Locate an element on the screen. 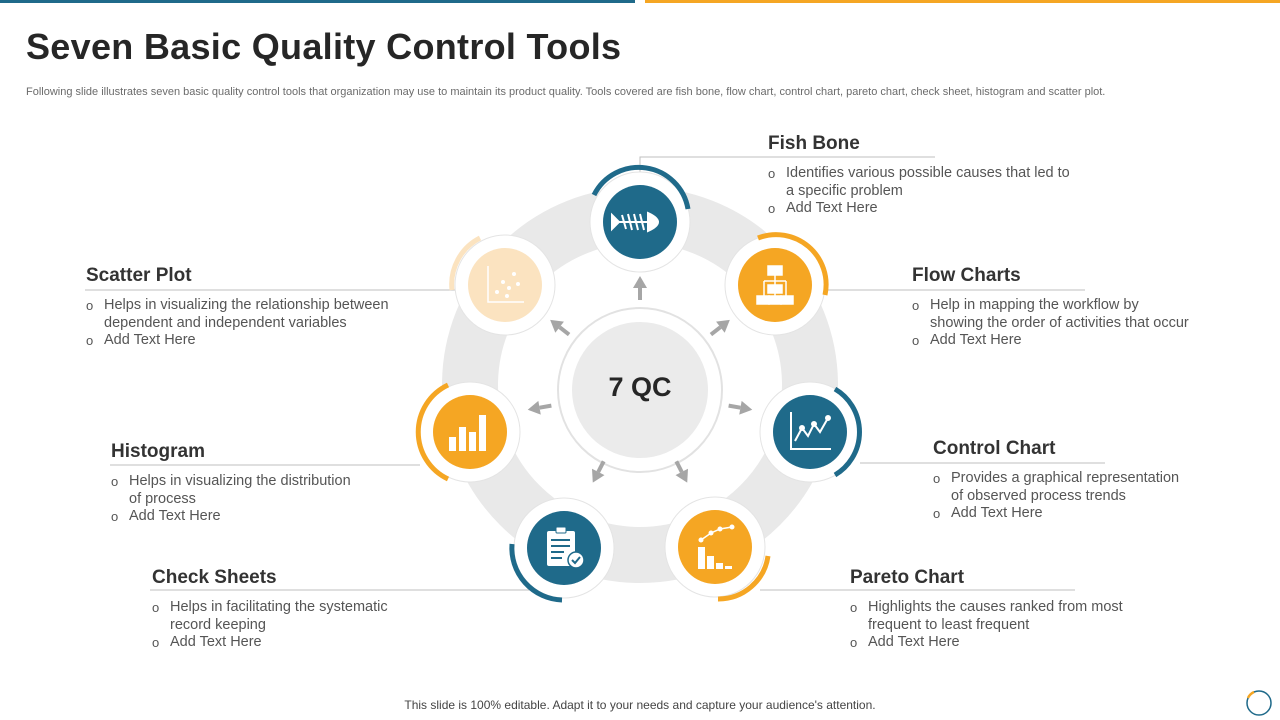  clipboard-check-icon is located at coordinates (566, 547).